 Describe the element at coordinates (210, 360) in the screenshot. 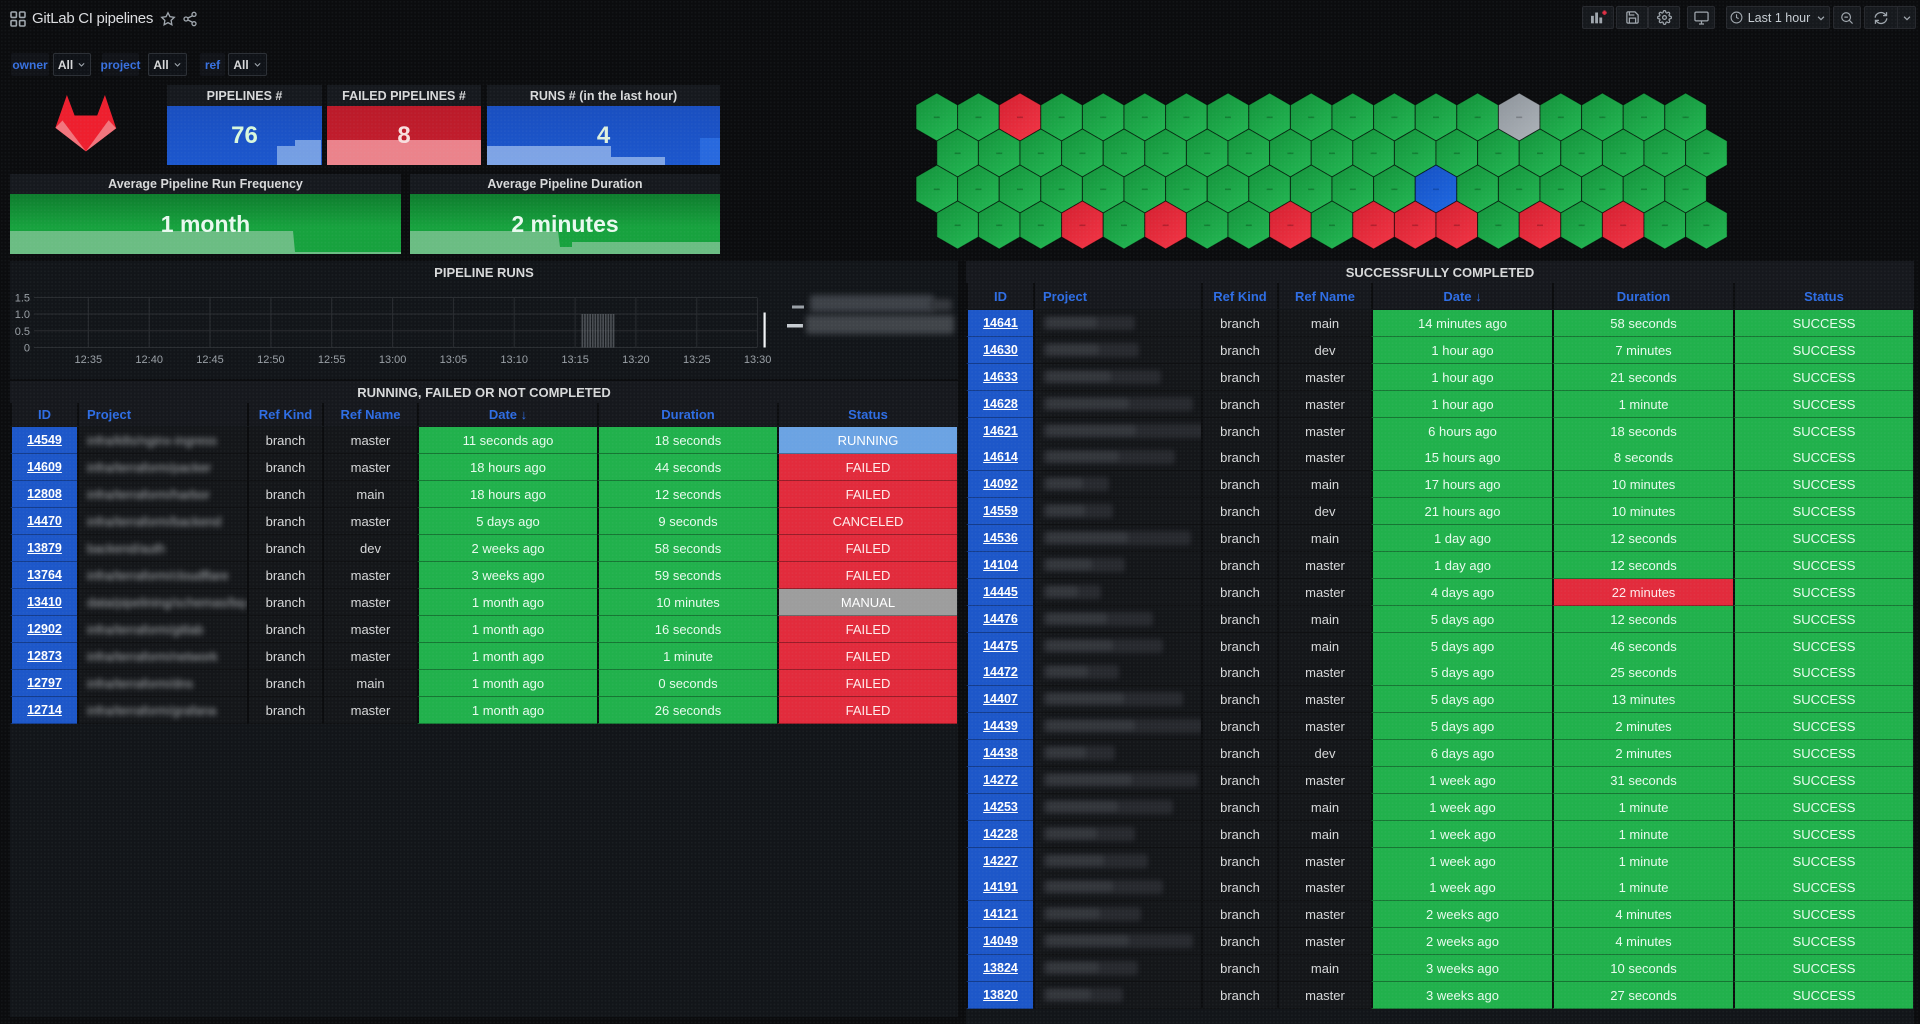

I see `svg-text: 12:45` at that location.